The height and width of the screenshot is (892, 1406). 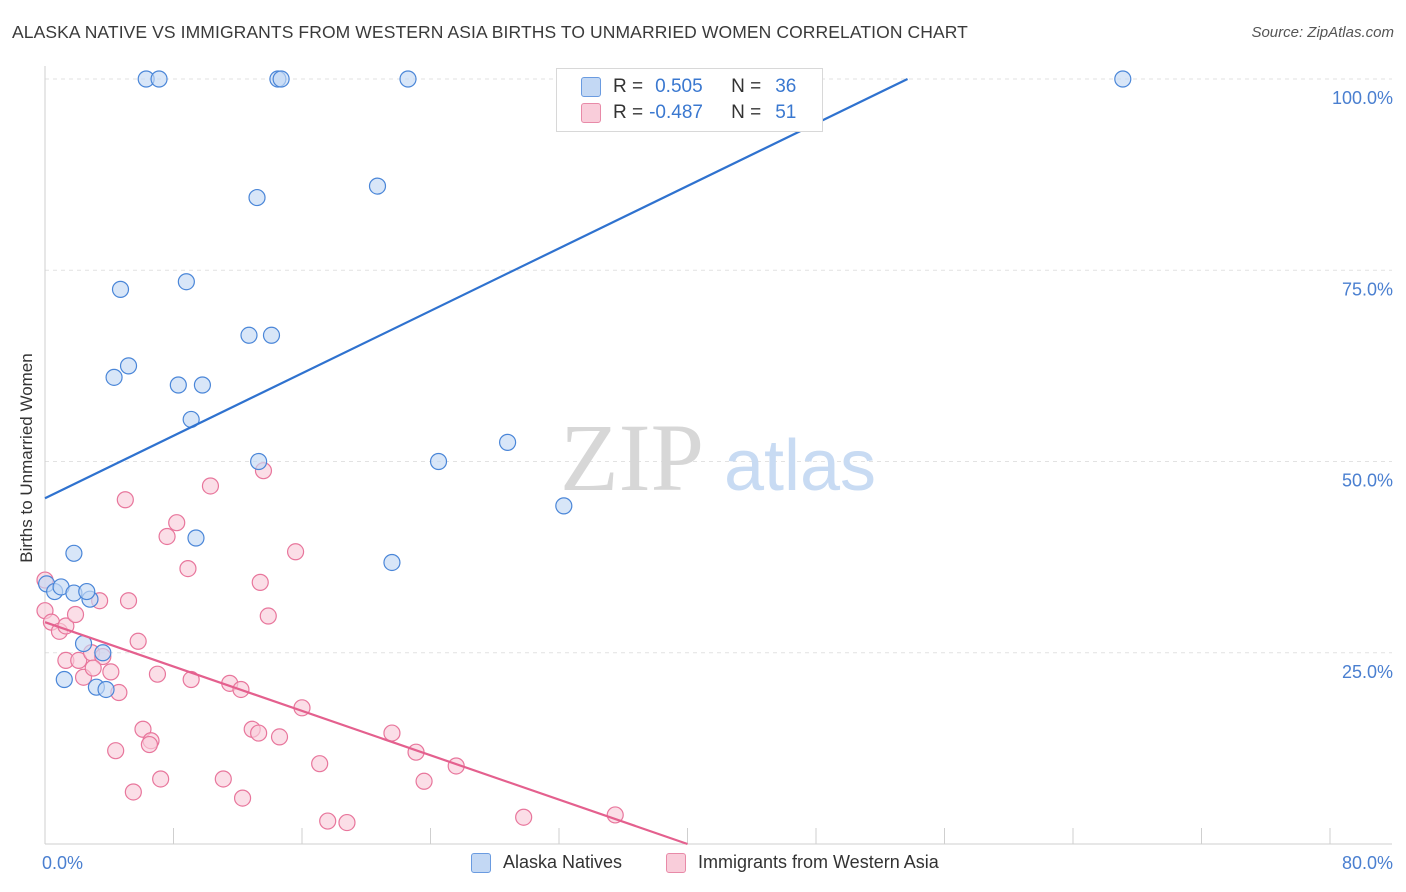 What do you see at coordinates (632, 457) in the screenshot?
I see `watermark-zip: ZIP` at bounding box center [632, 457].